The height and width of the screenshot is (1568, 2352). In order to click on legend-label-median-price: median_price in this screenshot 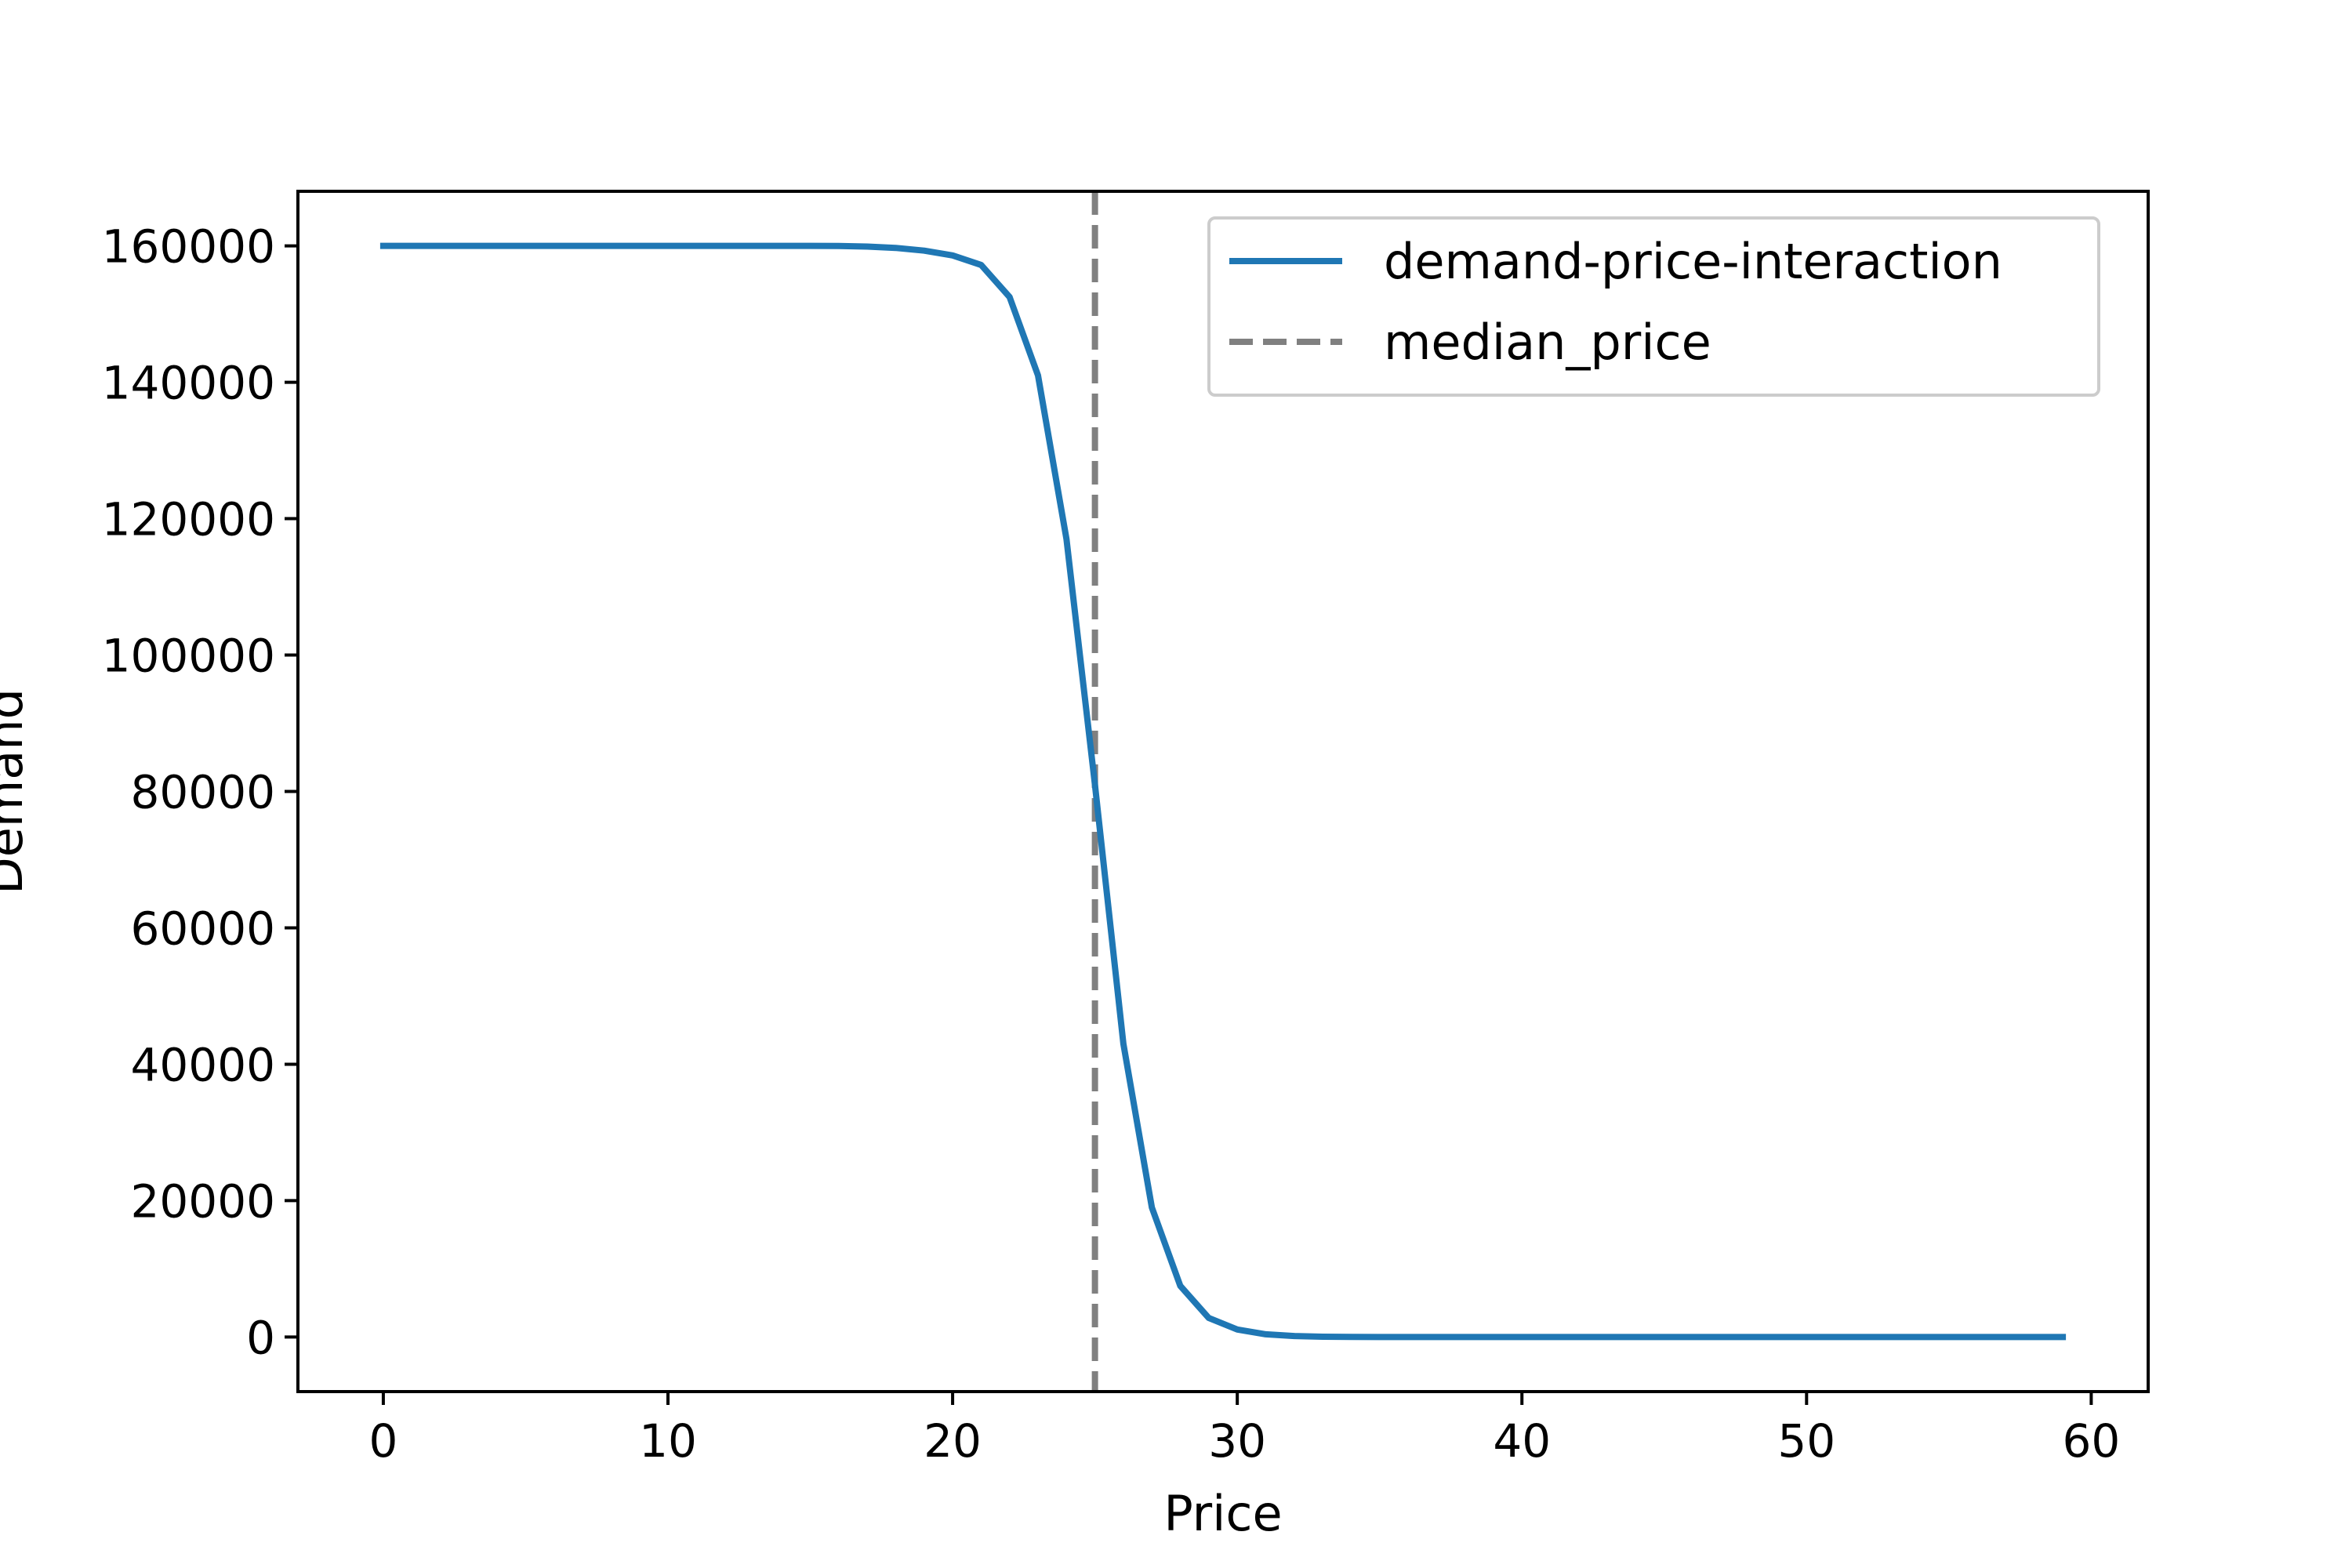, I will do `click(1547, 342)`.